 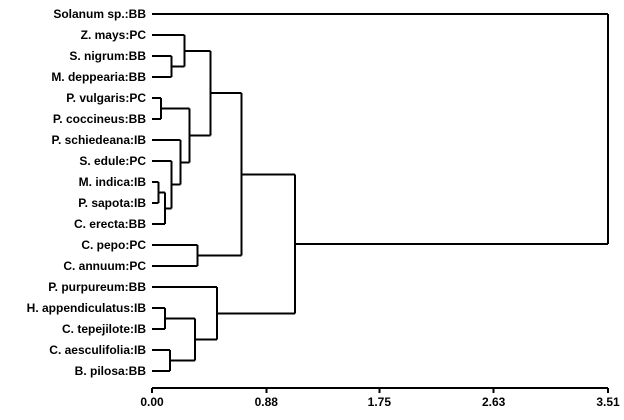 I want to click on leaf-label: S. edule:PC, so click(x=112, y=161).